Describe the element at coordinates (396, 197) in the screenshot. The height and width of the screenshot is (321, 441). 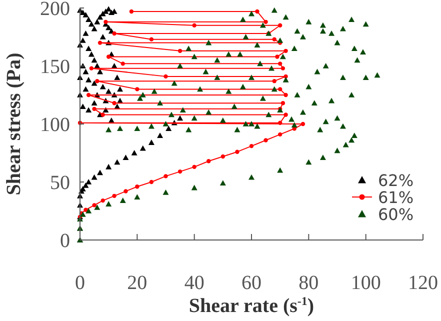
I see `legend-label: 61%` at that location.